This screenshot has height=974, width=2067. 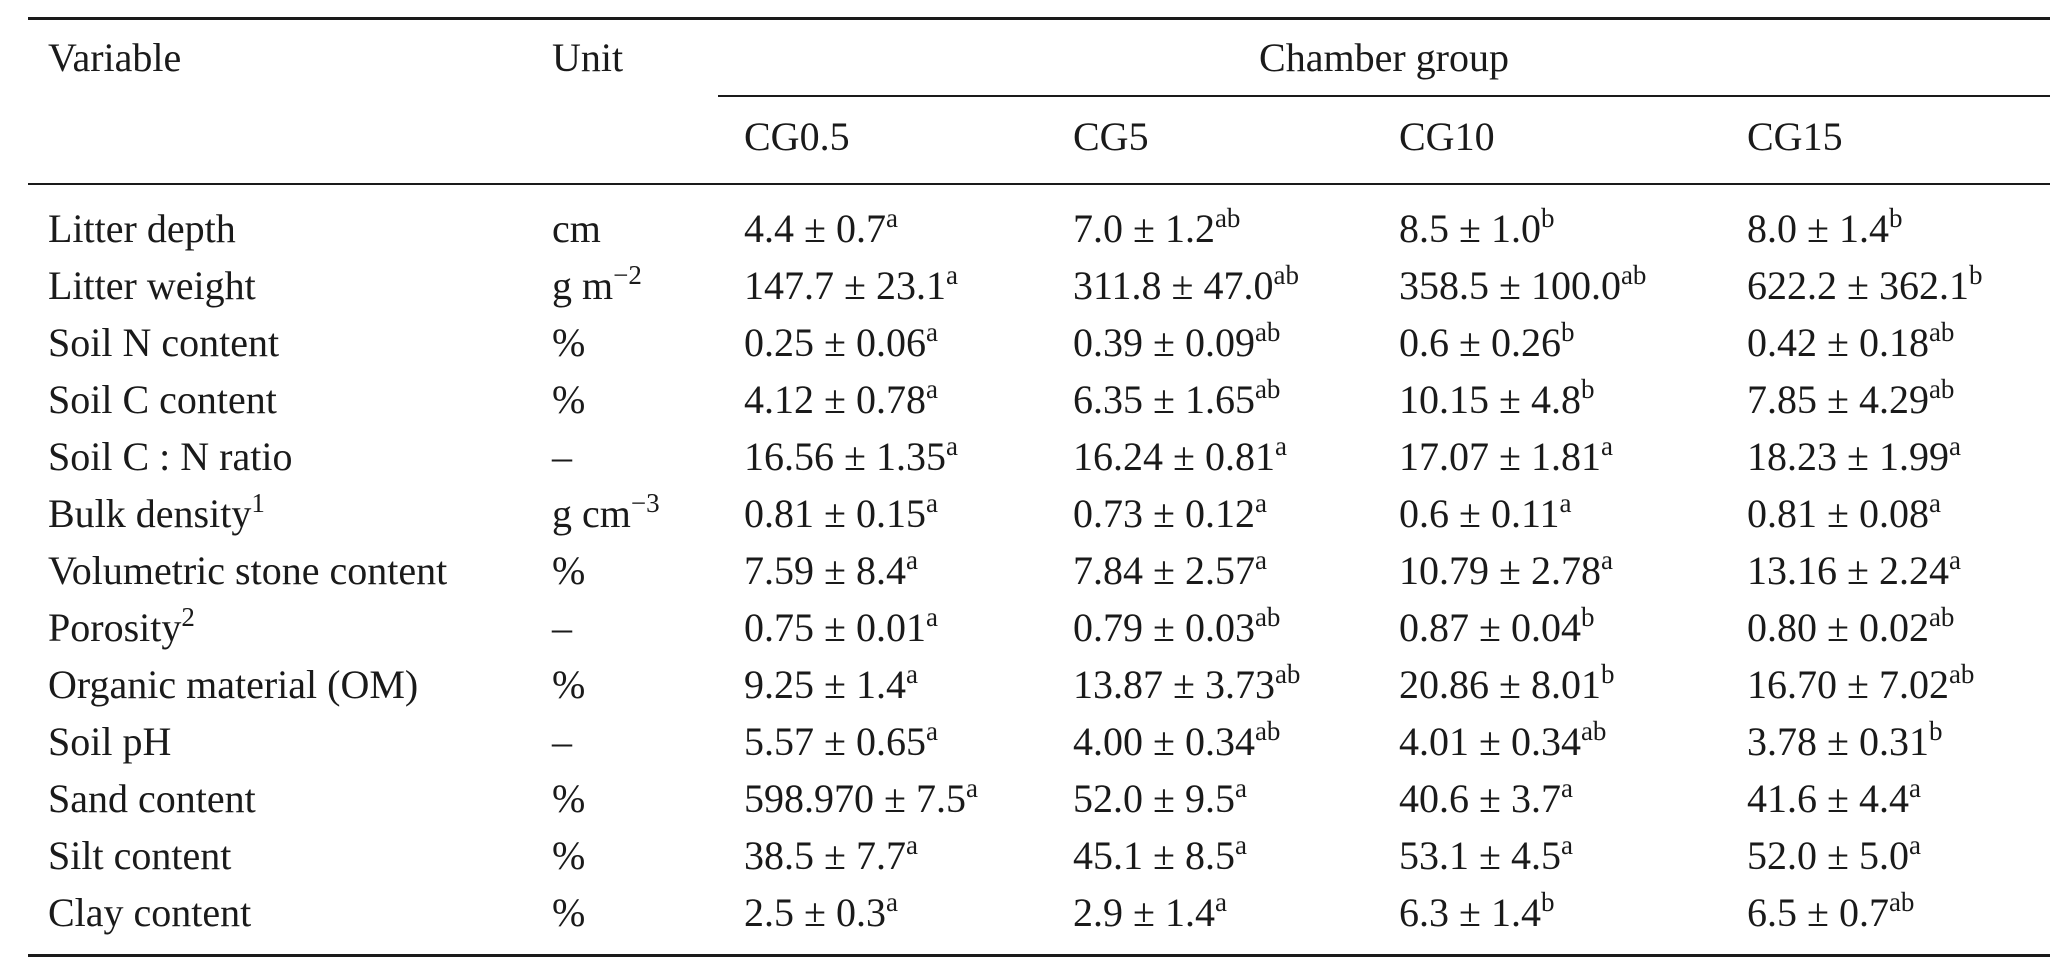 What do you see at coordinates (1180, 457) in the screenshot?
I see `table-cell-value: 16.24 ± 0.81a` at bounding box center [1180, 457].